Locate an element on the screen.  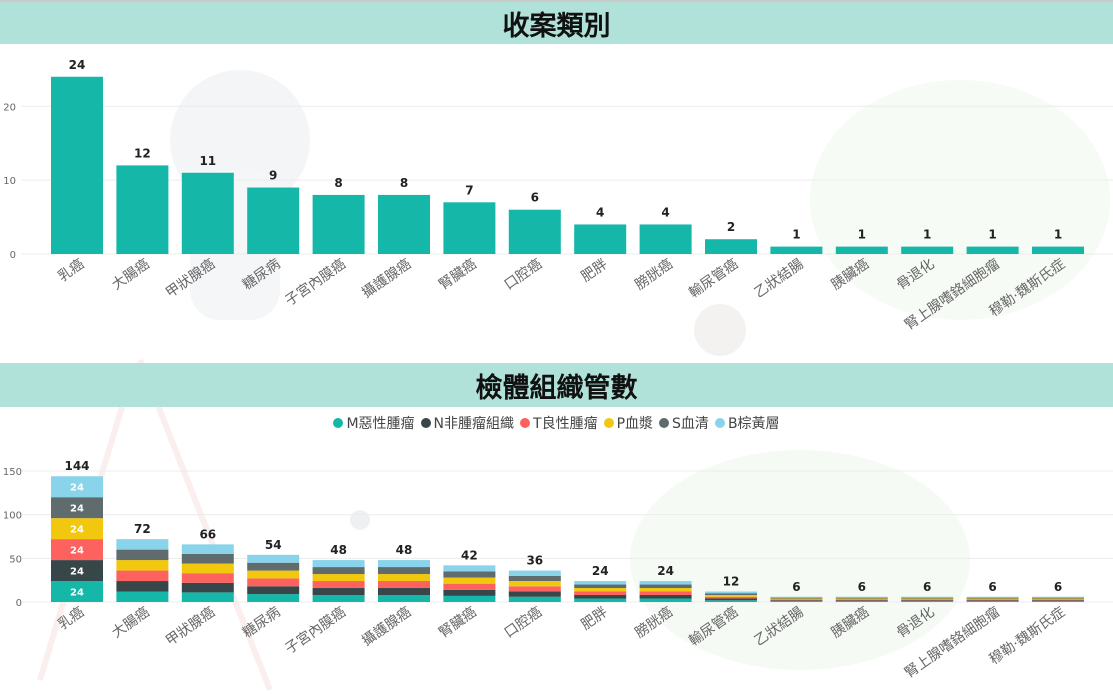
data-label: 12 is located at coordinates (142, 153).